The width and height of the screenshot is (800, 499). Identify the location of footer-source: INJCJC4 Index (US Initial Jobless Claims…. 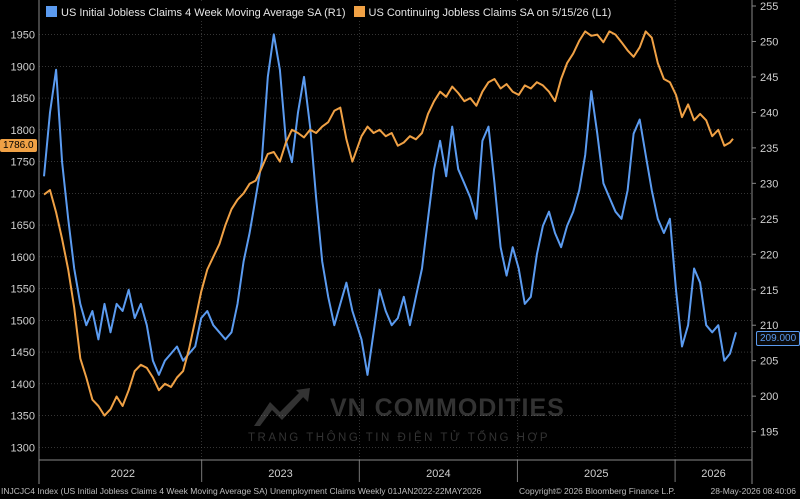
(241, 491).